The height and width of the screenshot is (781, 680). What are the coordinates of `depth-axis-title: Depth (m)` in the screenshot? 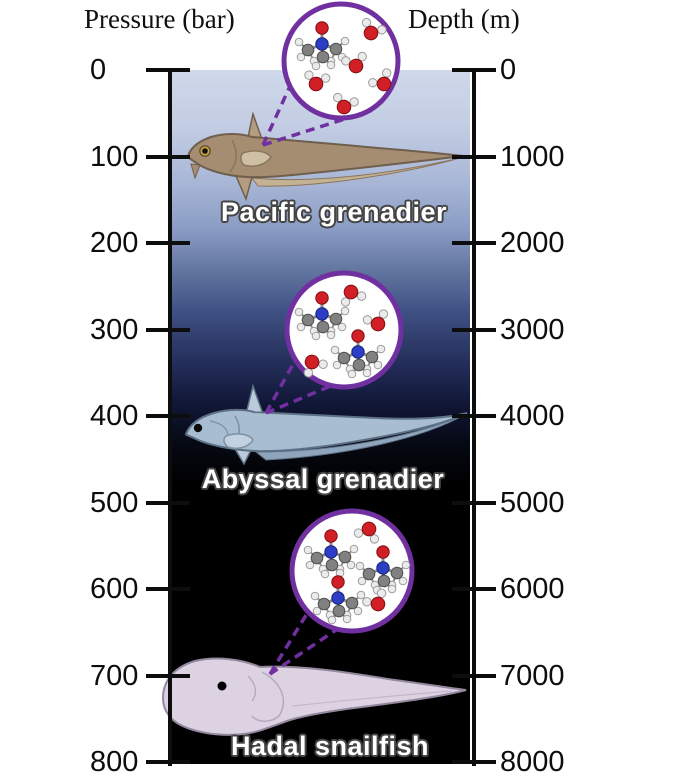 It's located at (464, 19).